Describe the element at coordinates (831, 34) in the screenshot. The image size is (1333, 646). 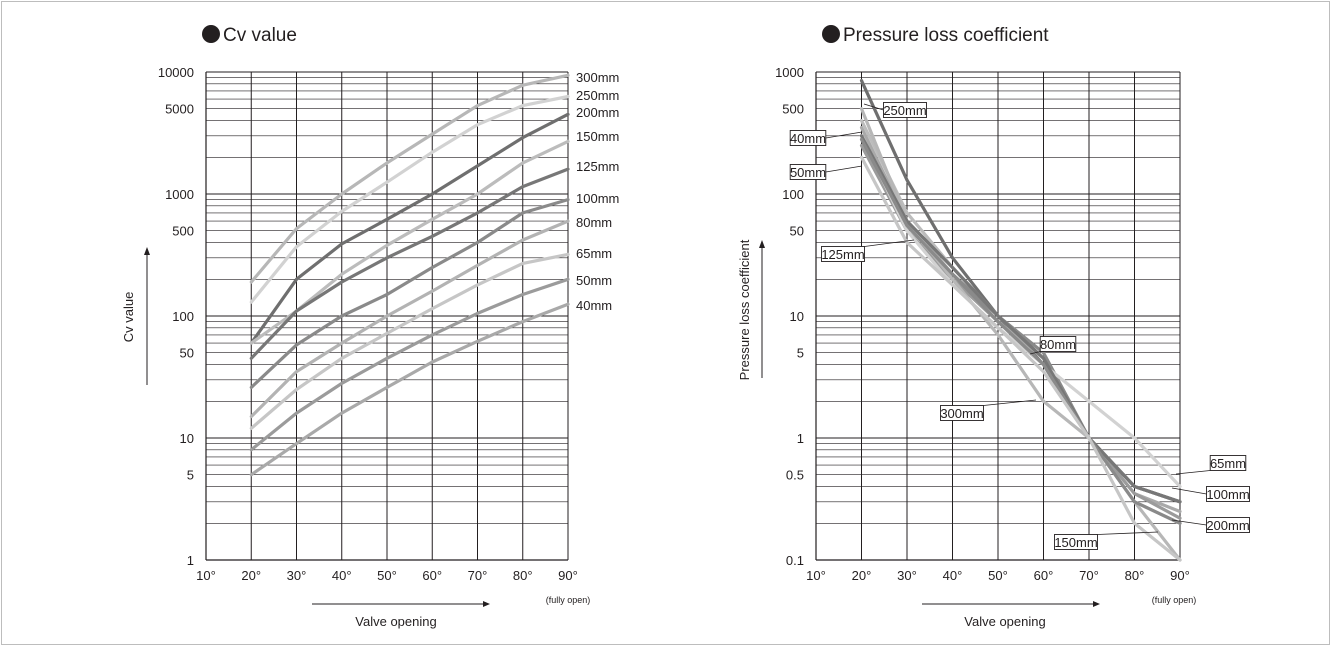
I see `pl-title-bullet` at that location.